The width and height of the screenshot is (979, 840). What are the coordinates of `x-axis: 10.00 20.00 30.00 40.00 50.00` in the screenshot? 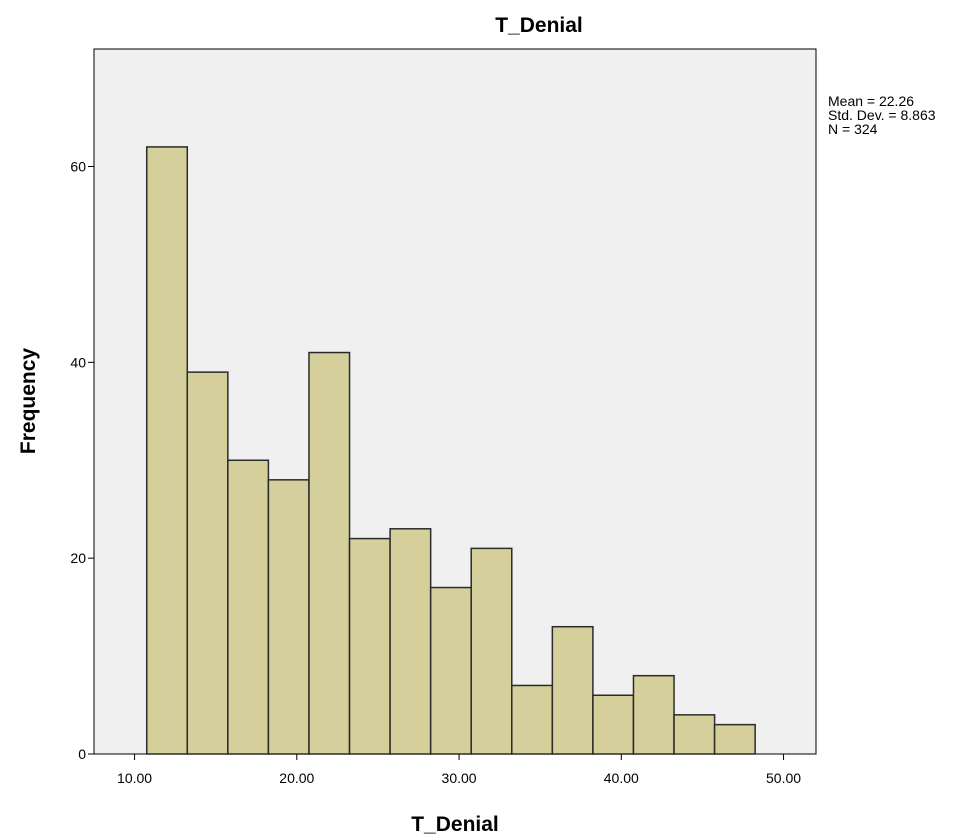 It's located at (459, 770).